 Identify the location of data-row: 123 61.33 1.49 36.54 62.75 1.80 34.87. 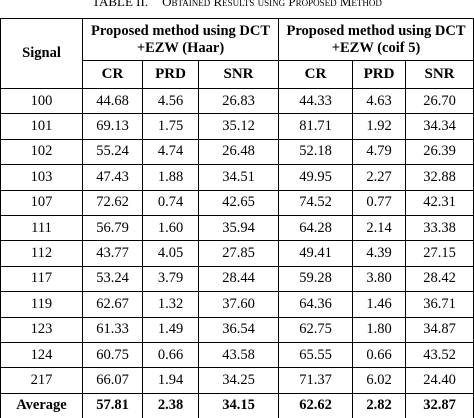
(237, 329).